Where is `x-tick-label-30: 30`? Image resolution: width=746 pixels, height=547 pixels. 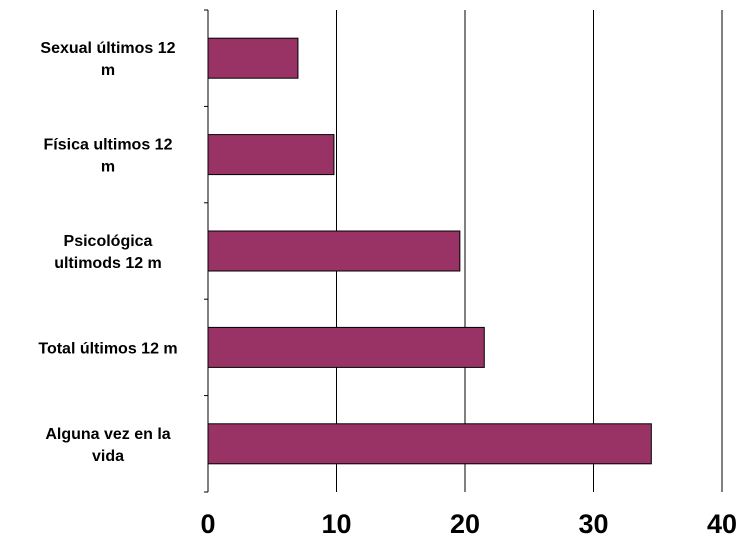
x-tick-label-30: 30 is located at coordinates (593, 524).